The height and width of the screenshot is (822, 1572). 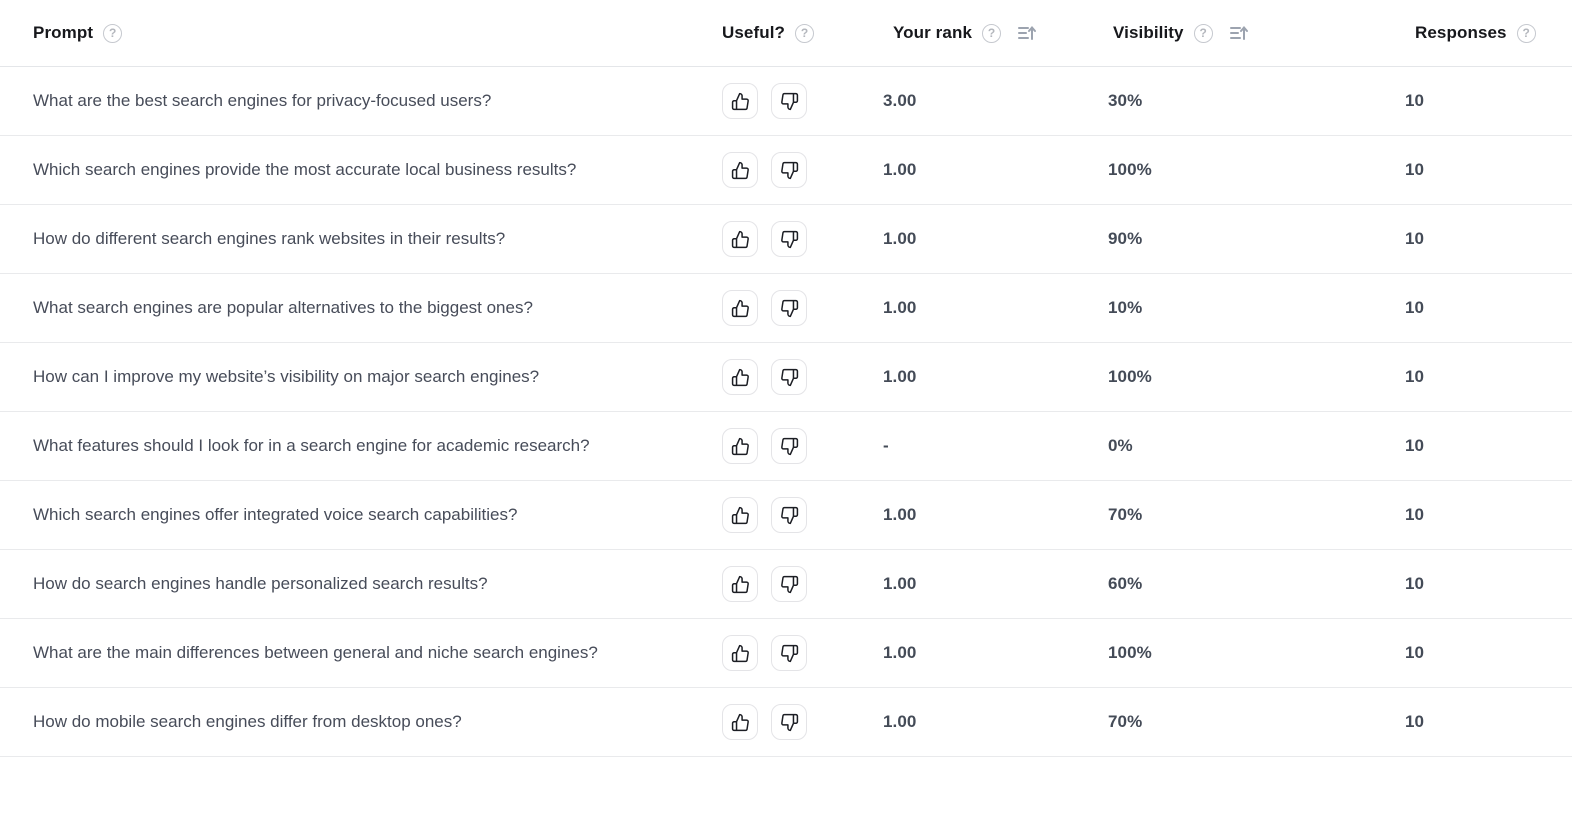 I want to click on visibility-cell: 70%, so click(x=1242, y=722).